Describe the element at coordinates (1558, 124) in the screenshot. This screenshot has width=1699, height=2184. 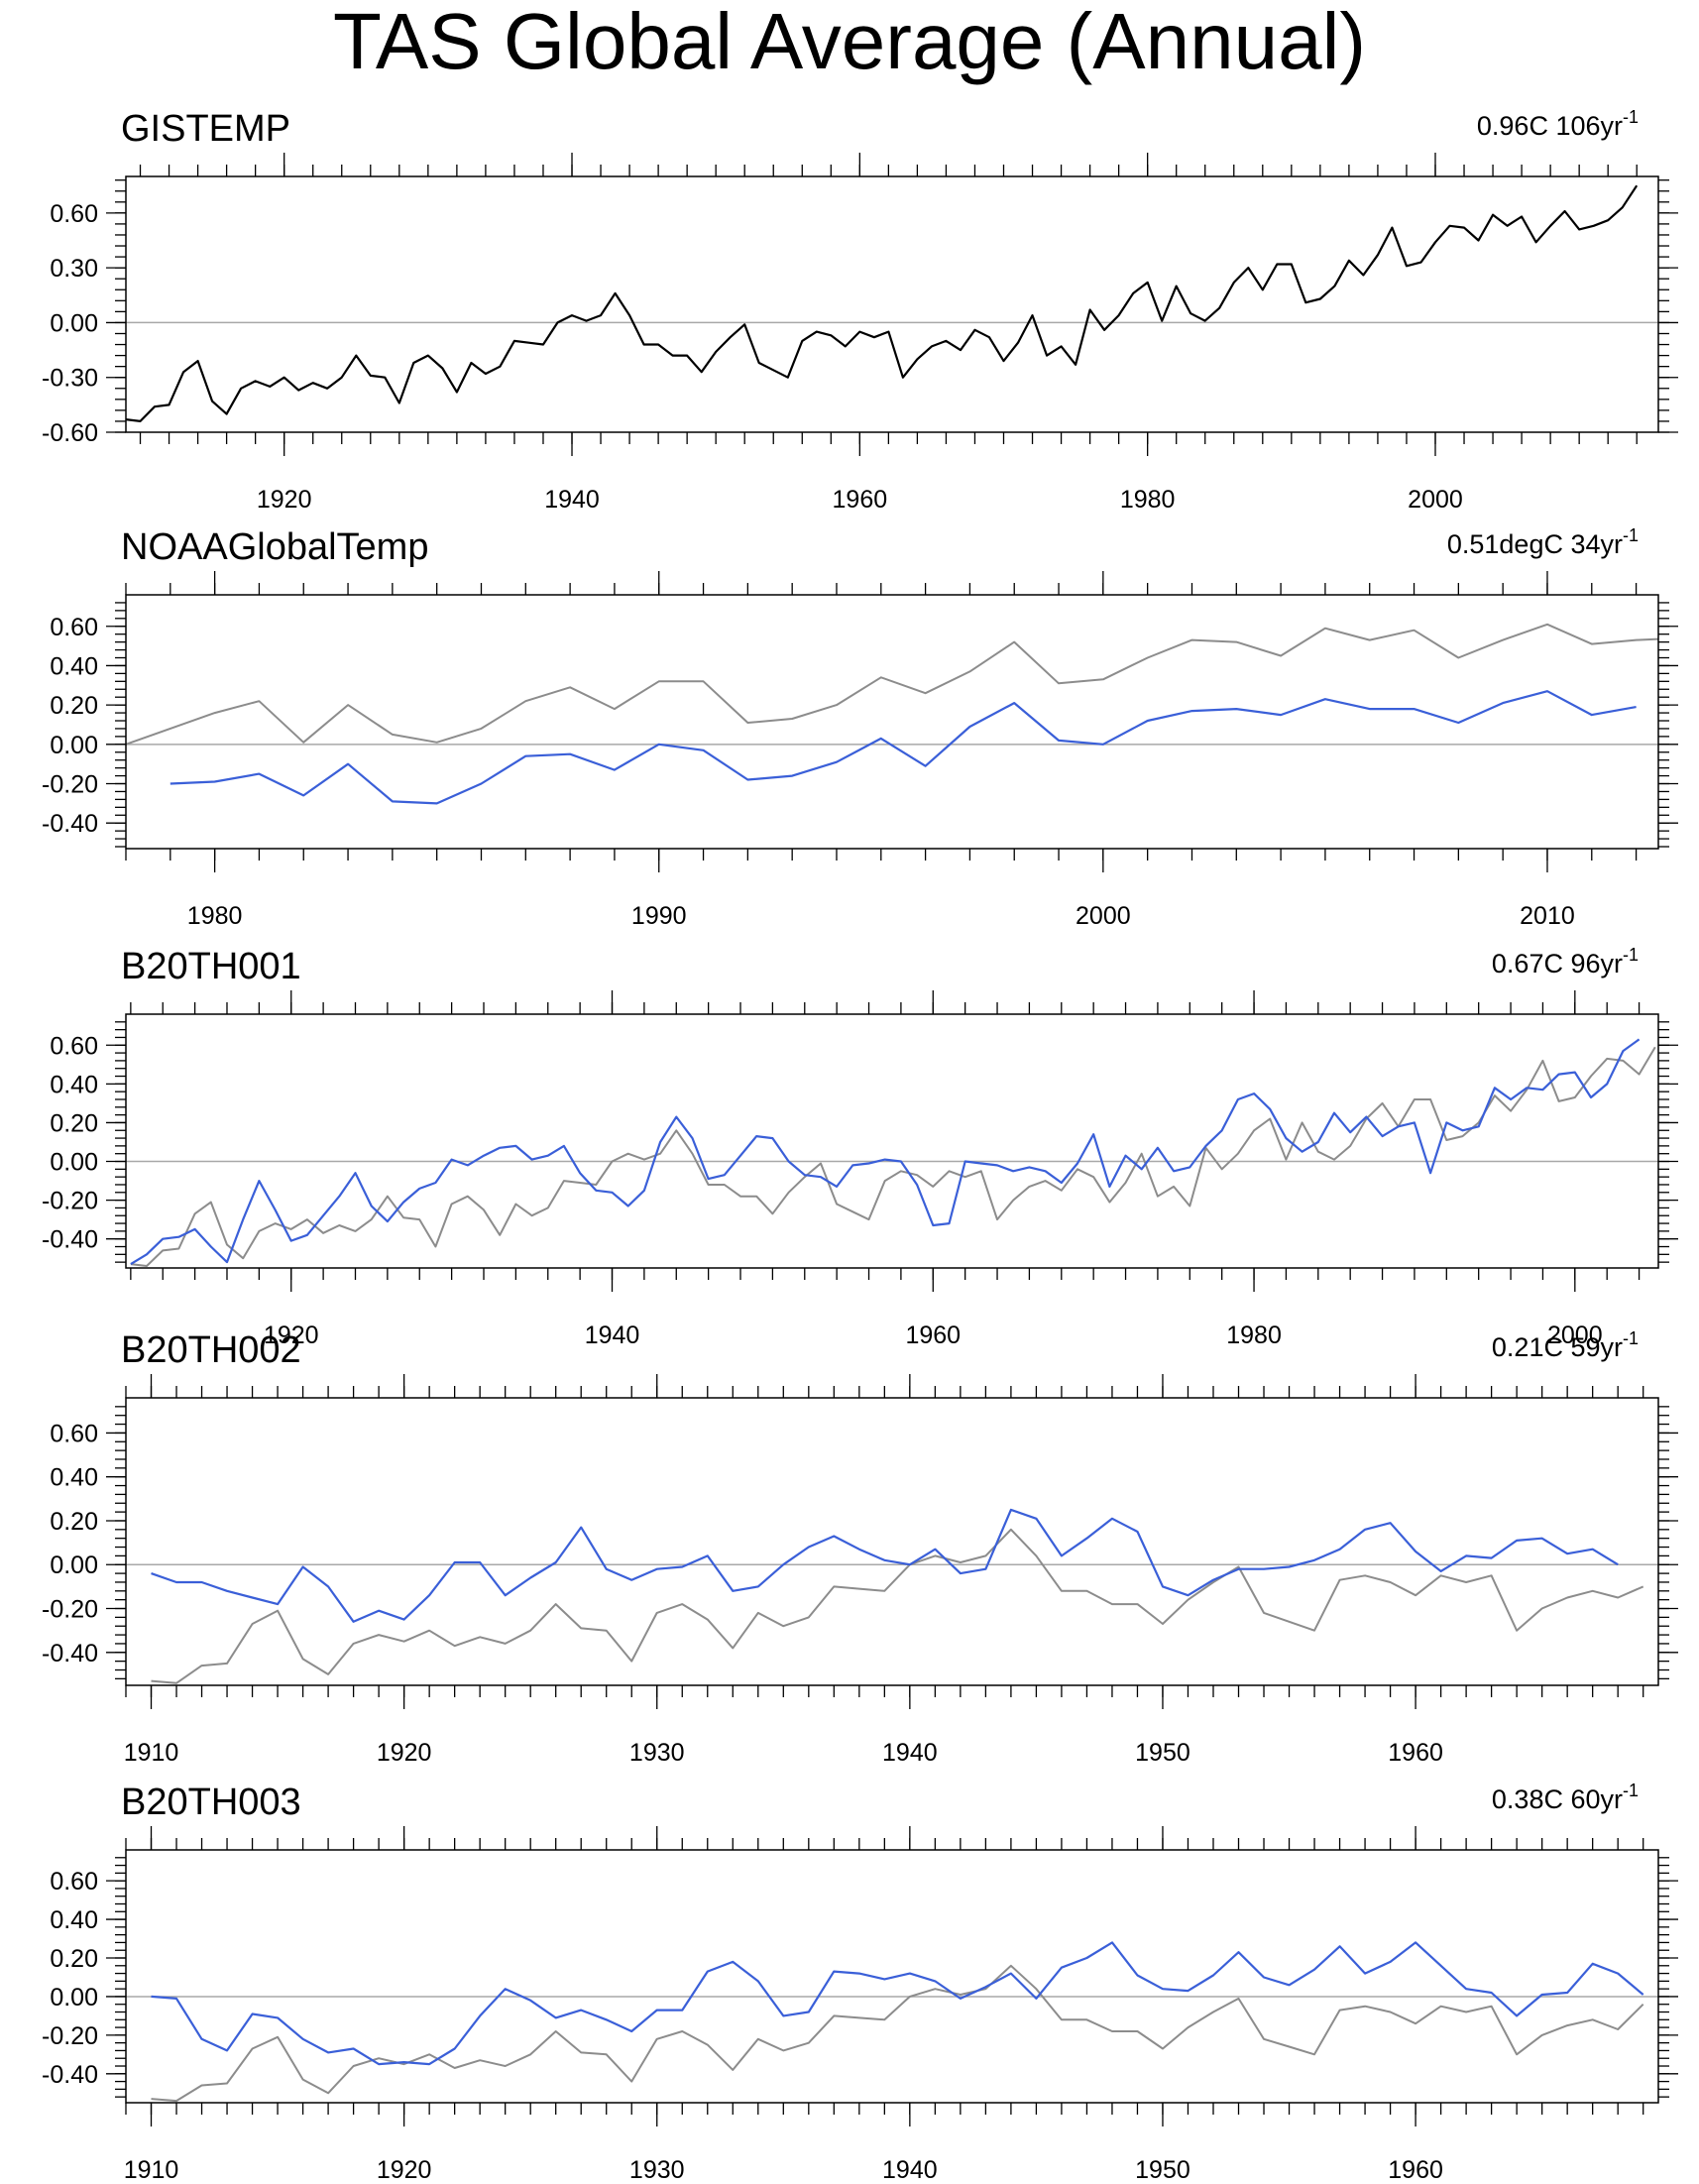
I see `trend-annotation: 0.96C 106yr-1` at that location.